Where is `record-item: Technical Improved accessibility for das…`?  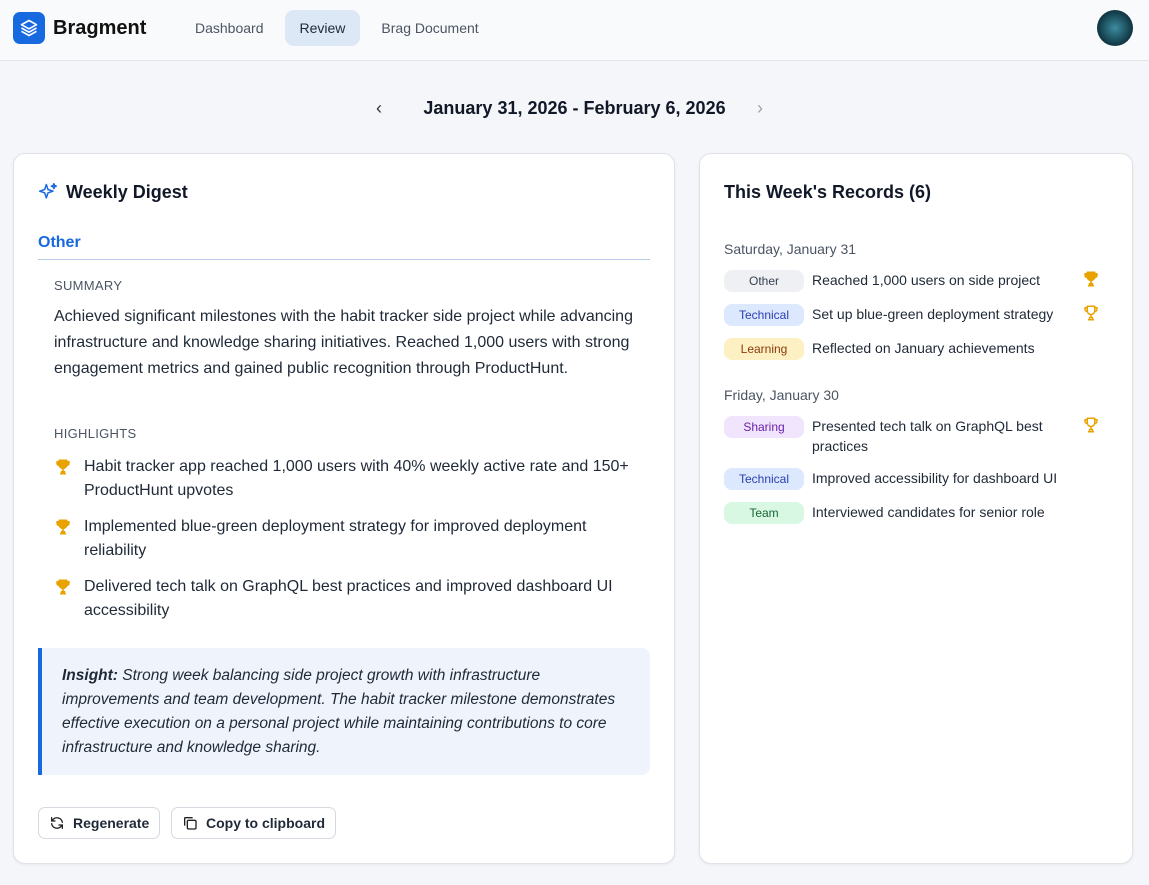
record-item: Technical Improved accessibility for das… is located at coordinates (919, 479).